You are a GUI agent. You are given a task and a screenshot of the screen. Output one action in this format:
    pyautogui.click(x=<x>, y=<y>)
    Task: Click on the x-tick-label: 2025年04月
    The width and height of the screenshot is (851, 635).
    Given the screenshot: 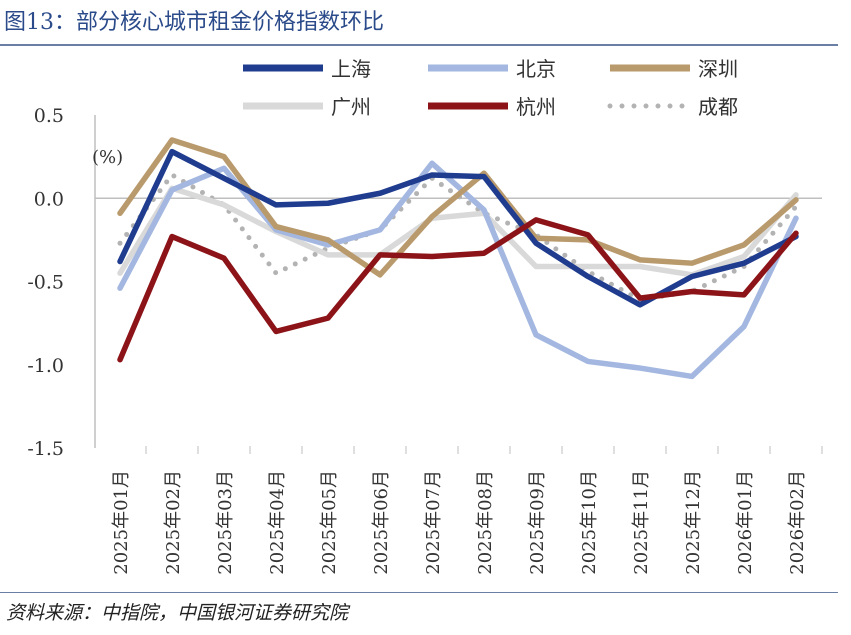 What is the action you would take?
    pyautogui.click(x=277, y=522)
    